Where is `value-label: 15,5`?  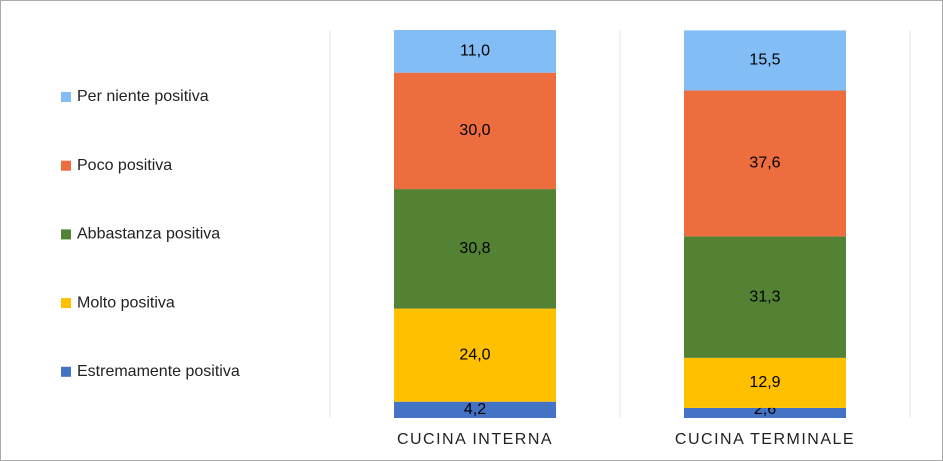 value-label: 15,5 is located at coordinates (764, 60).